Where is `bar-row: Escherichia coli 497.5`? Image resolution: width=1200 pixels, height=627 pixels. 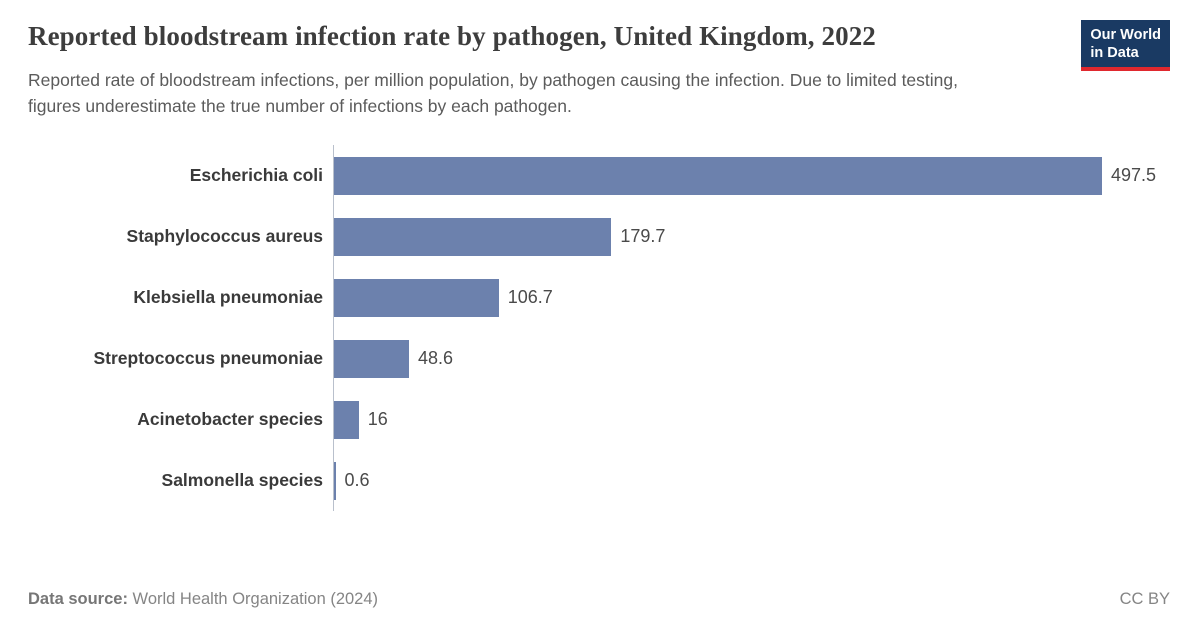
bar-row: Escherichia coli 497.5 is located at coordinates (599, 176).